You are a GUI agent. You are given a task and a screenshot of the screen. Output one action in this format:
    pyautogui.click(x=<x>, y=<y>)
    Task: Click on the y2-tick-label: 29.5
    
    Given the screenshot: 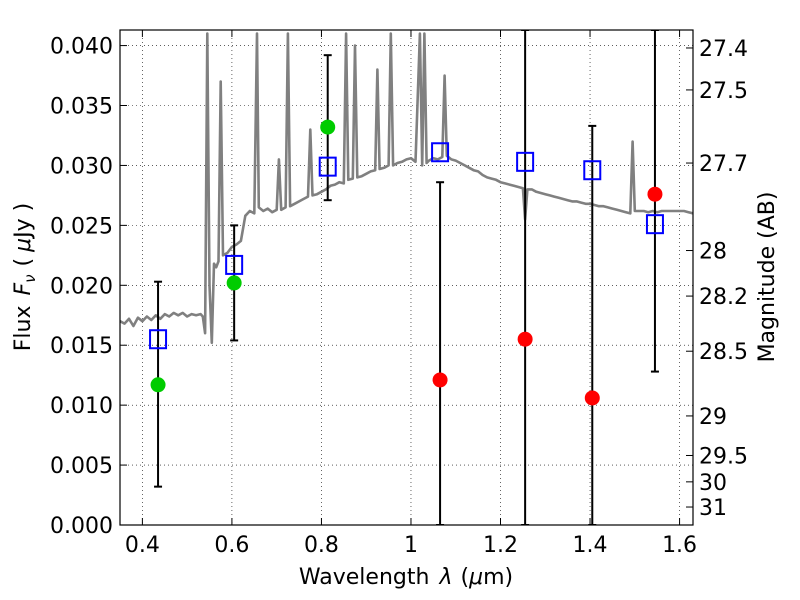 What is the action you would take?
    pyautogui.click(x=723, y=456)
    